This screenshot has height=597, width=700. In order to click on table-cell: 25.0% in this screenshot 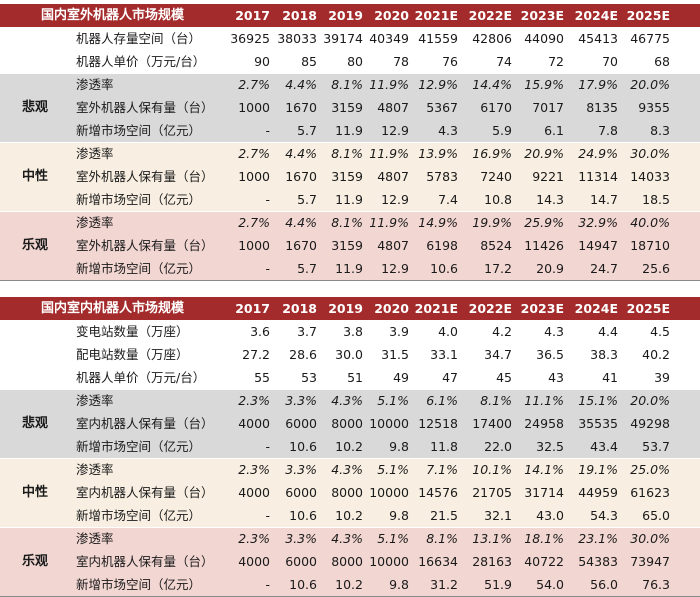, I will do `click(650, 469)`.